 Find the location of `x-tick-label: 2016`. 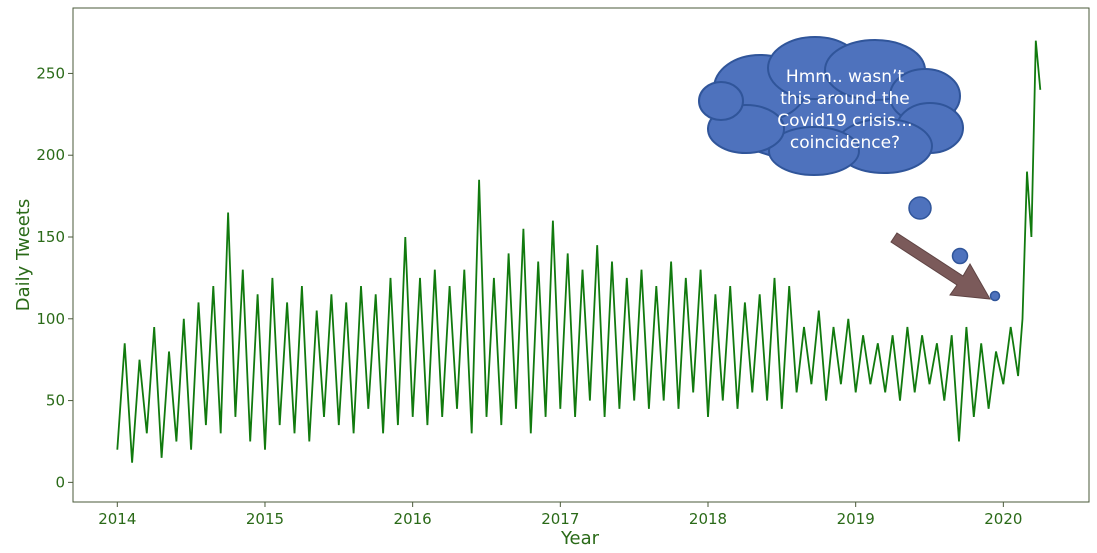

x-tick-label: 2016 is located at coordinates (413, 519).